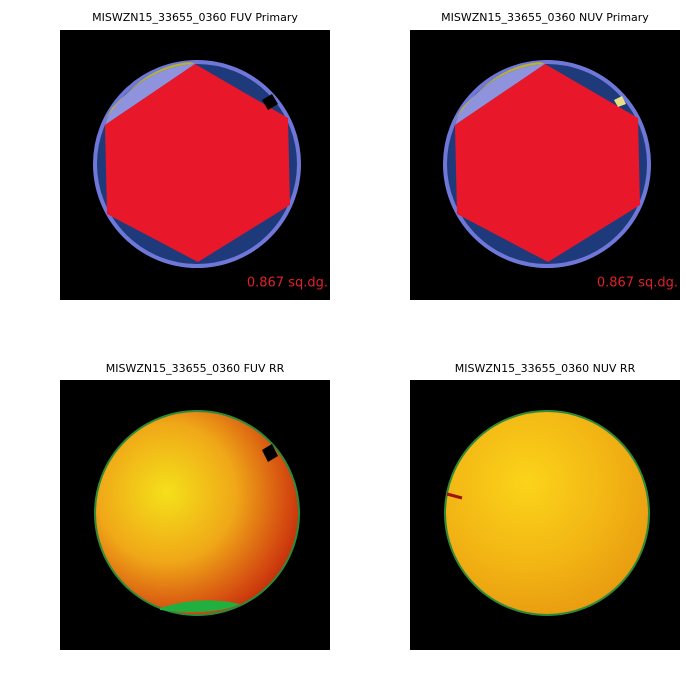 The height and width of the screenshot is (700, 700). I want to click on panel-title: MISWZN15_33655_0360 NUV Primary, so click(545, 17).